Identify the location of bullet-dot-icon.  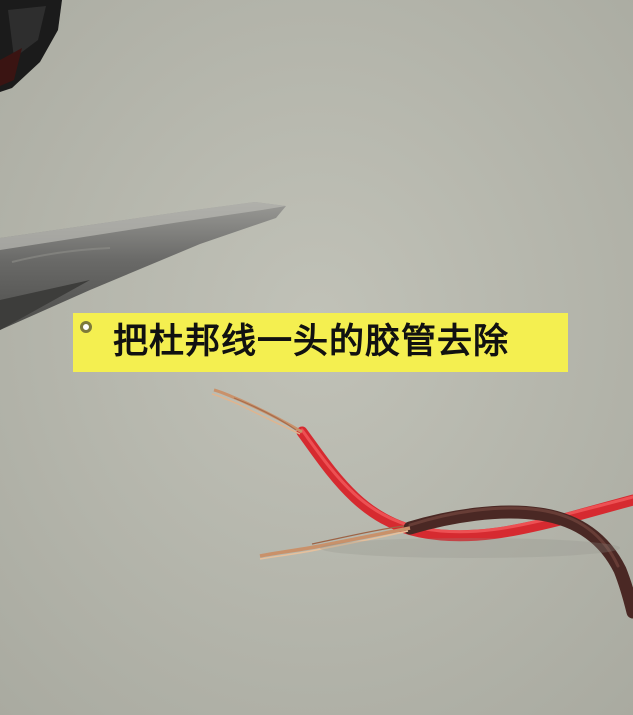
(86, 327).